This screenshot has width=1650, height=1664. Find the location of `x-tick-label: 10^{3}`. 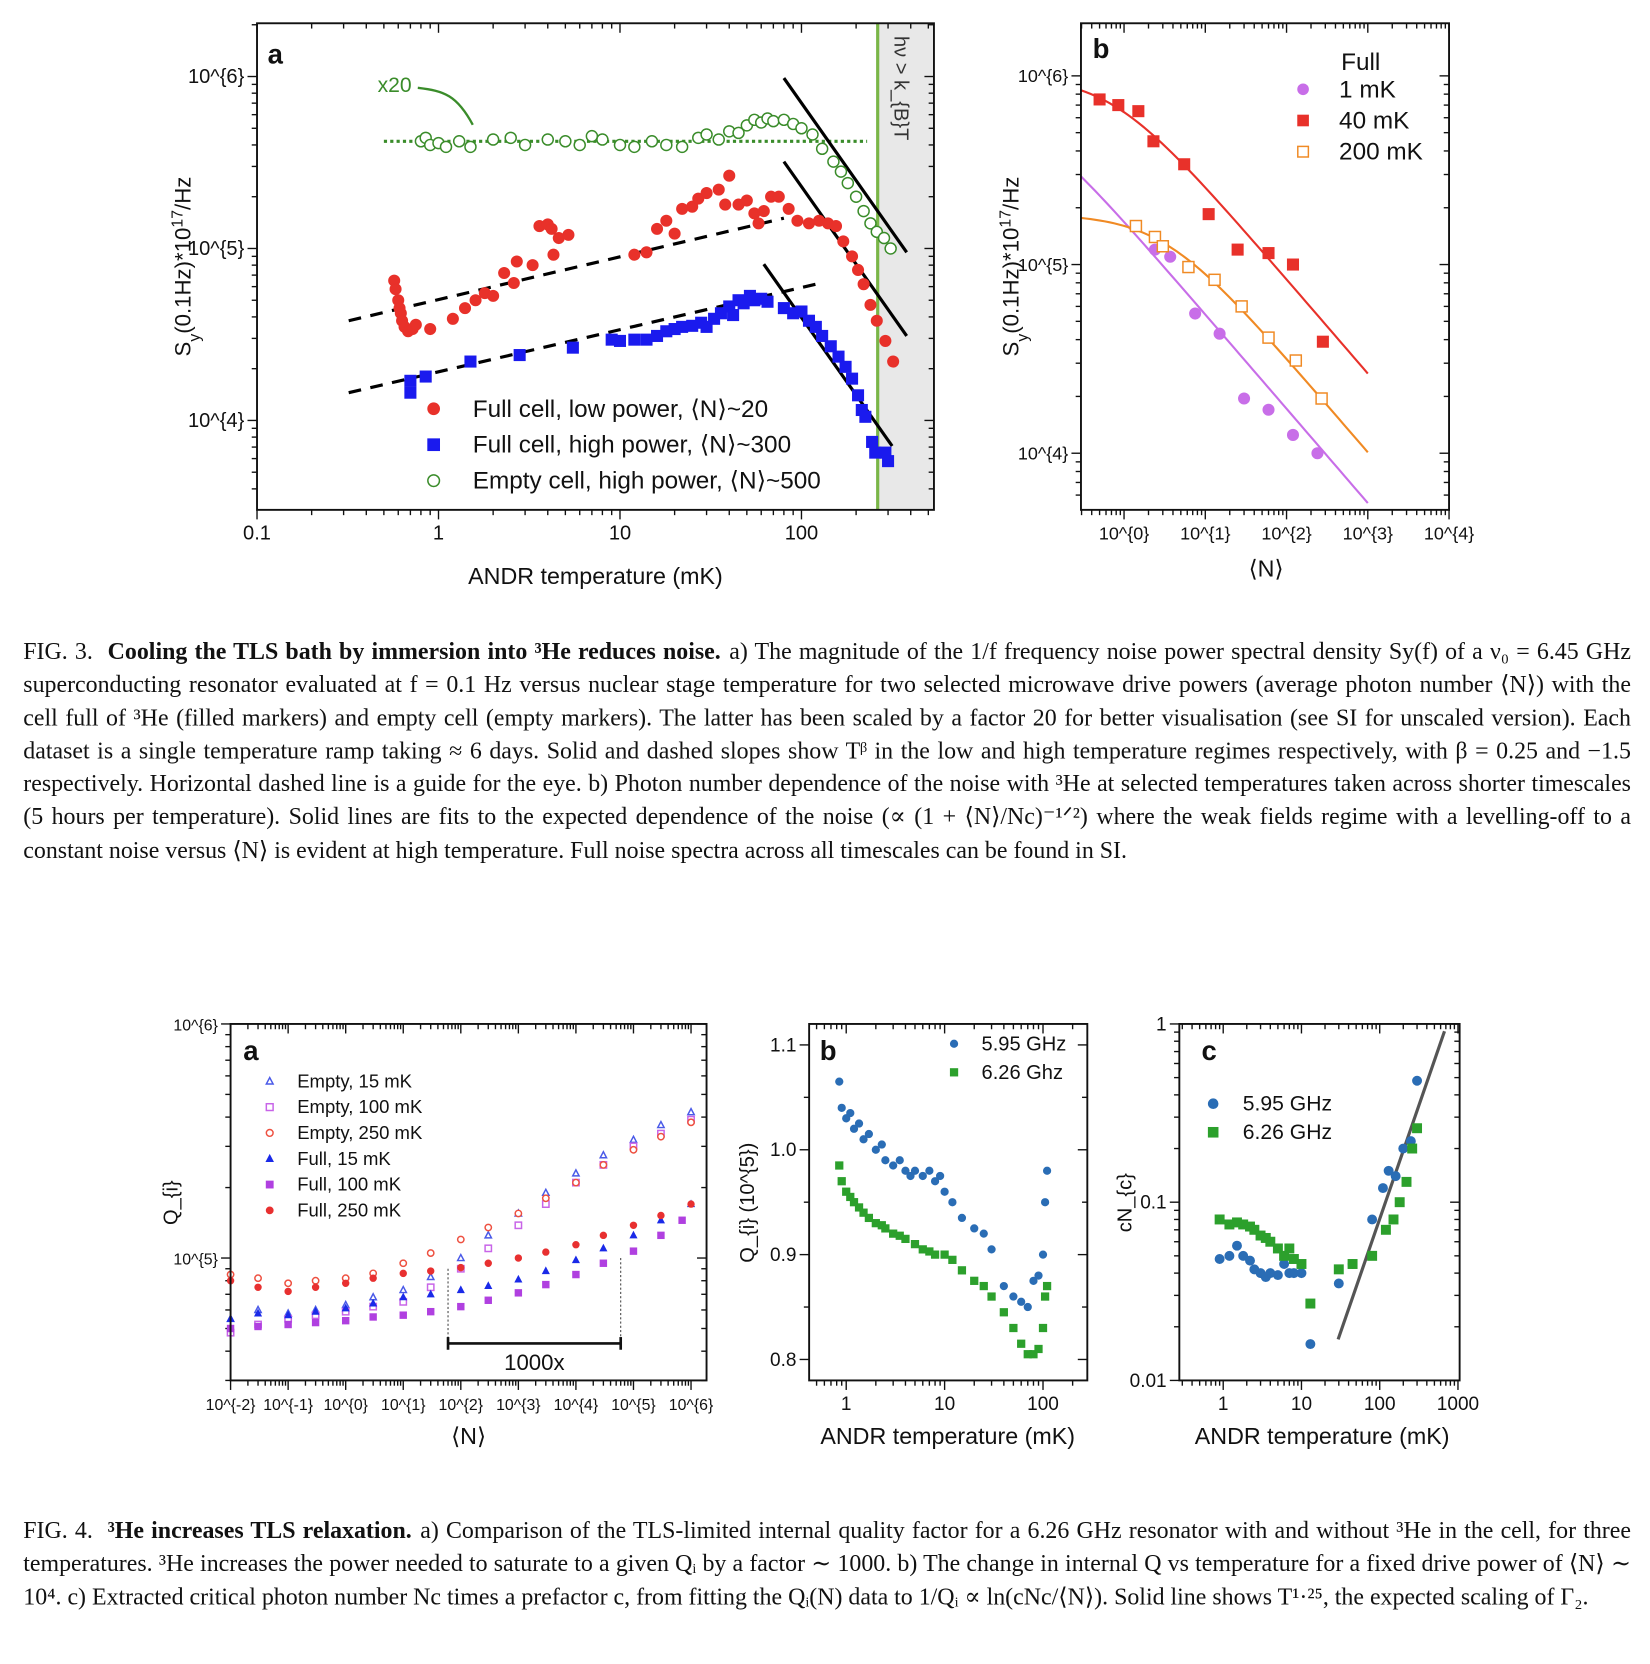

x-tick-label: 10^{3} is located at coordinates (518, 1405).